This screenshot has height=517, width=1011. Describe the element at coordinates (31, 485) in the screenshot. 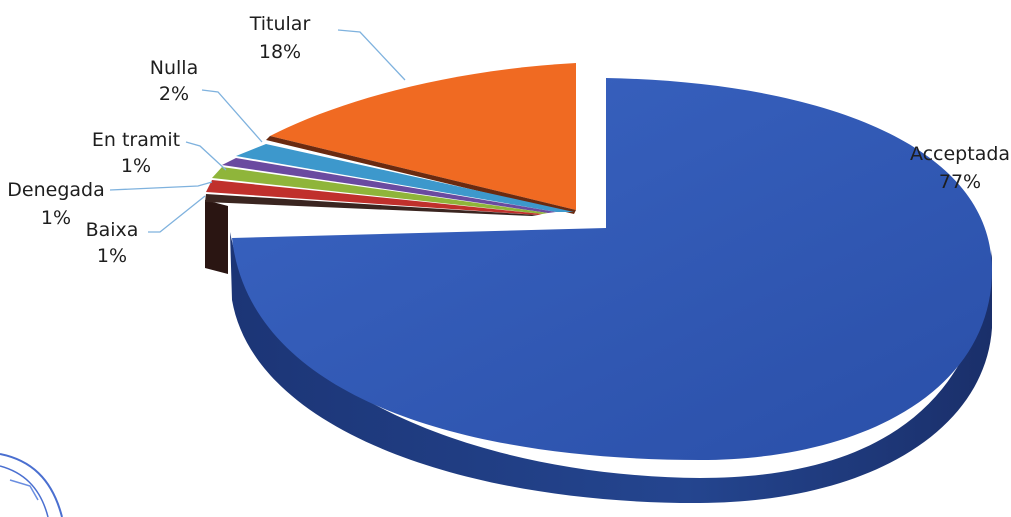

I see `stamp-seal` at that location.